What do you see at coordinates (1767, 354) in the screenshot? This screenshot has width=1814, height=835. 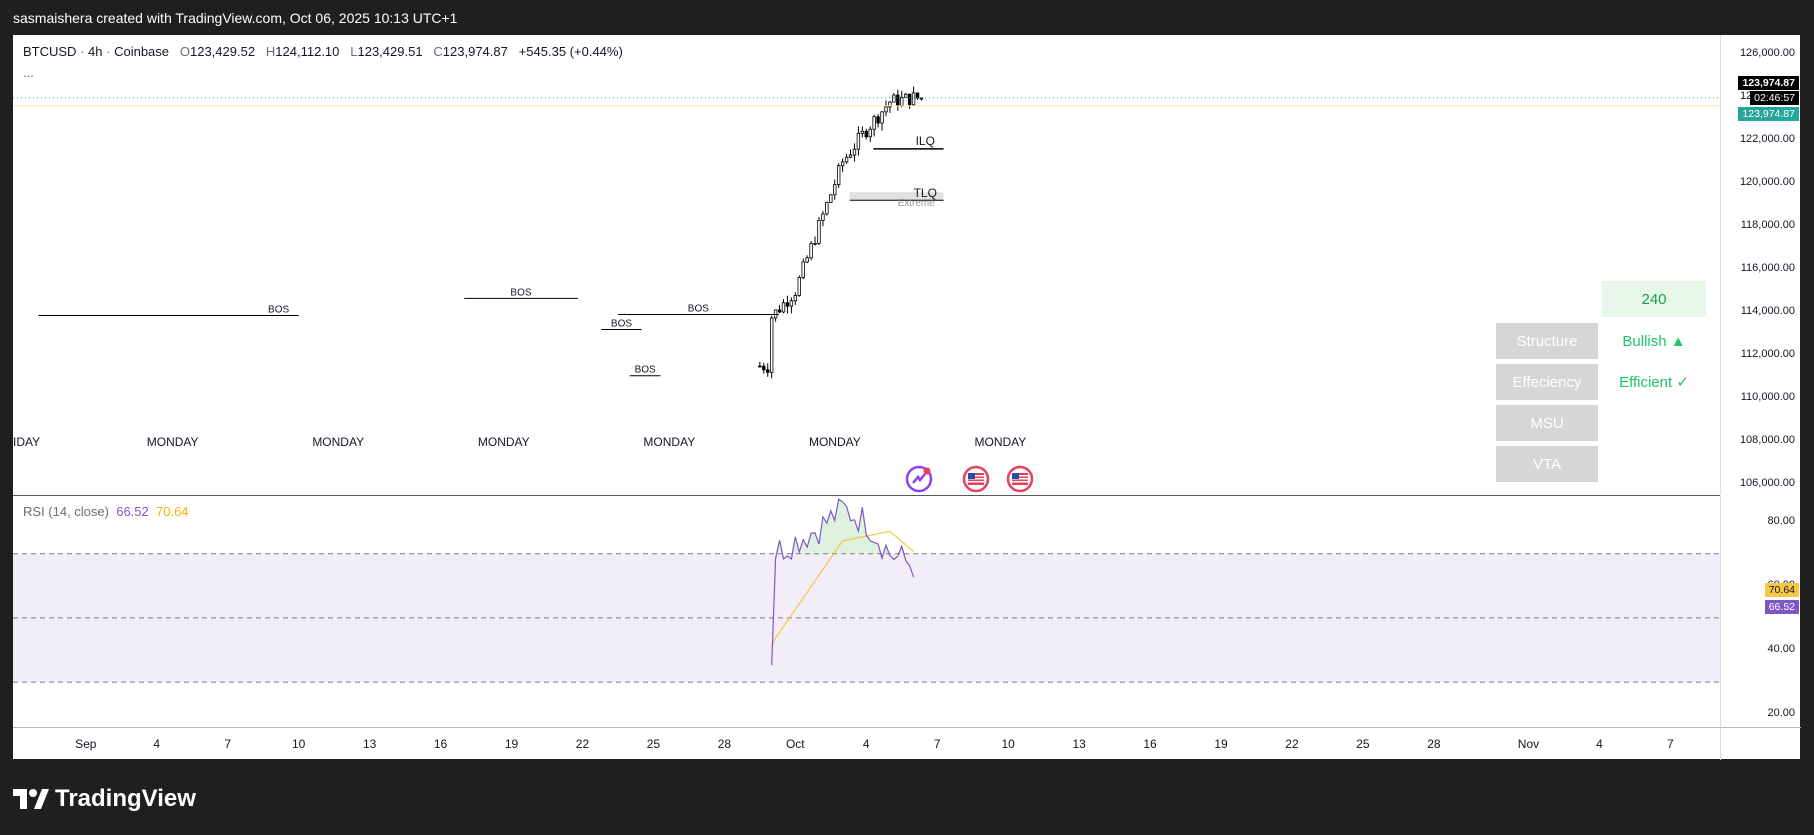 I see `price-tick-label: 112,000.00` at bounding box center [1767, 354].